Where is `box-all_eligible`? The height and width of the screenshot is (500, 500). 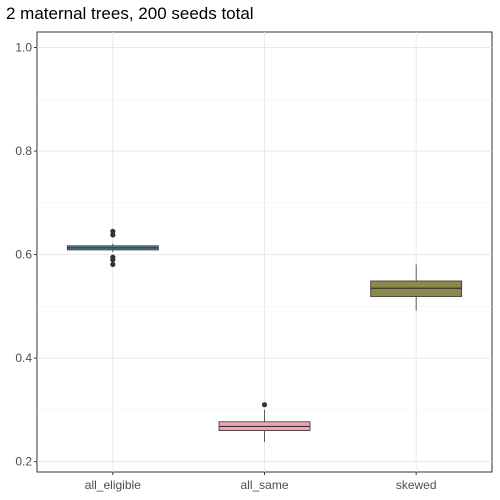
box-all_eligible is located at coordinates (112, 248).